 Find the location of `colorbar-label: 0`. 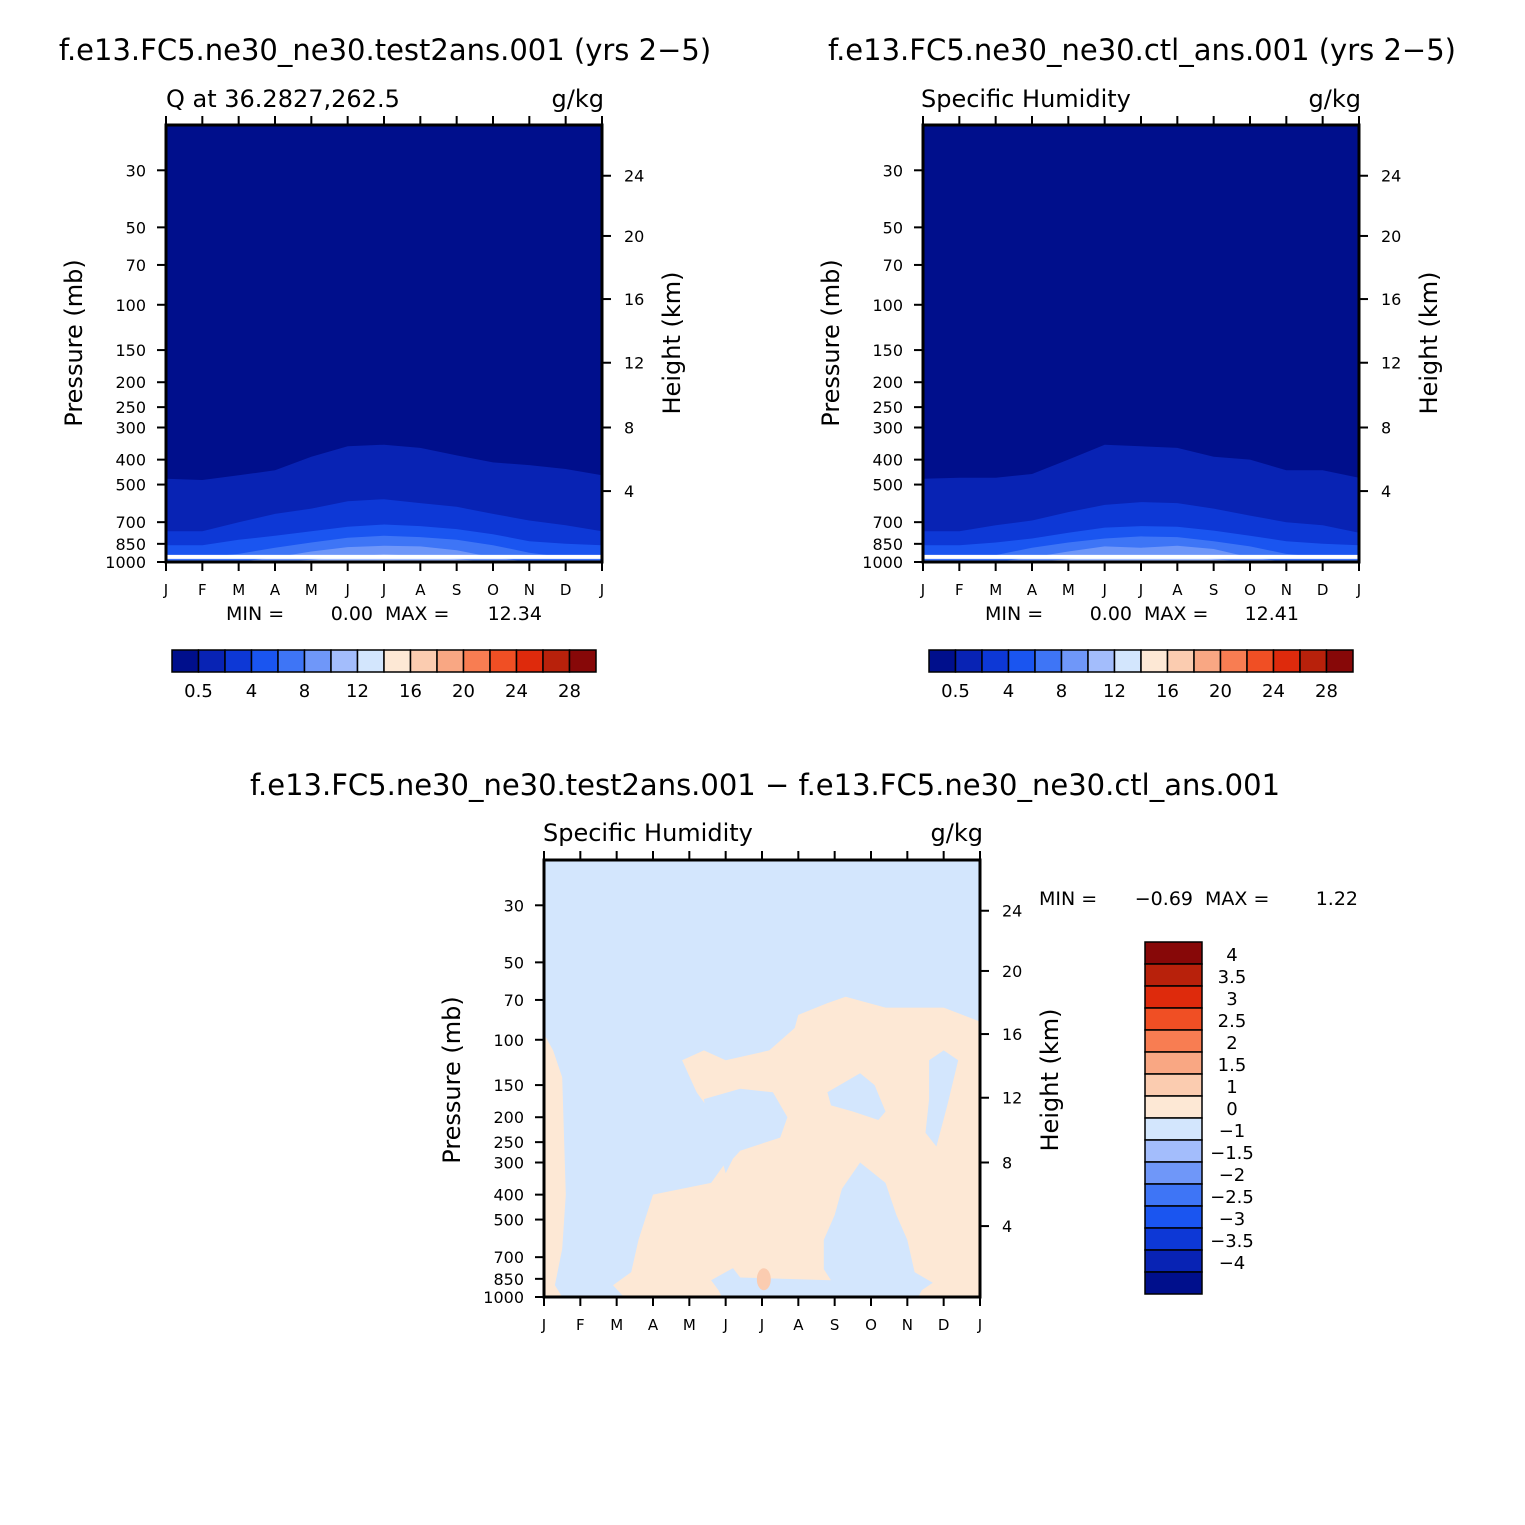

colorbar-label: 0 is located at coordinates (1231, 1109).